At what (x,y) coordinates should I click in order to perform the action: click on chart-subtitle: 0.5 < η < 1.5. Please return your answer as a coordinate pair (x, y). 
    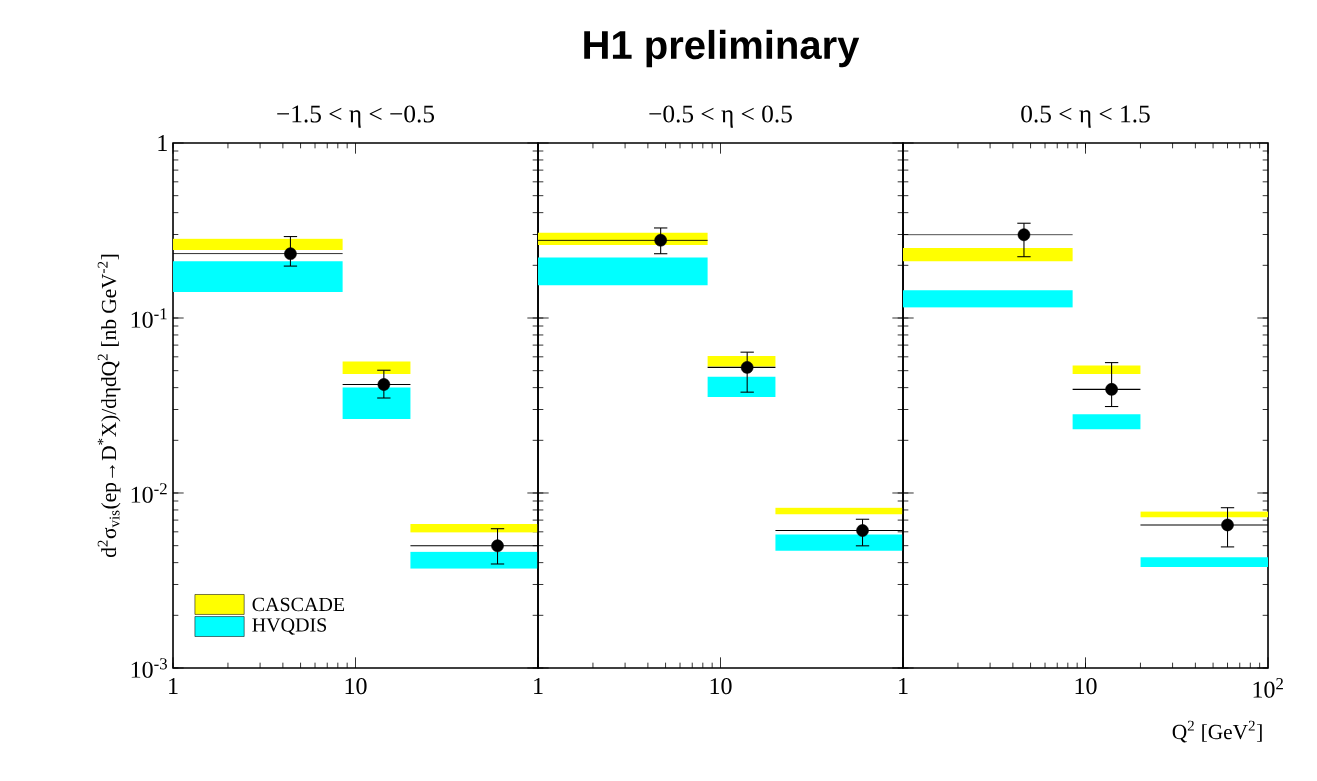
    Looking at the image, I should click on (1085, 116).